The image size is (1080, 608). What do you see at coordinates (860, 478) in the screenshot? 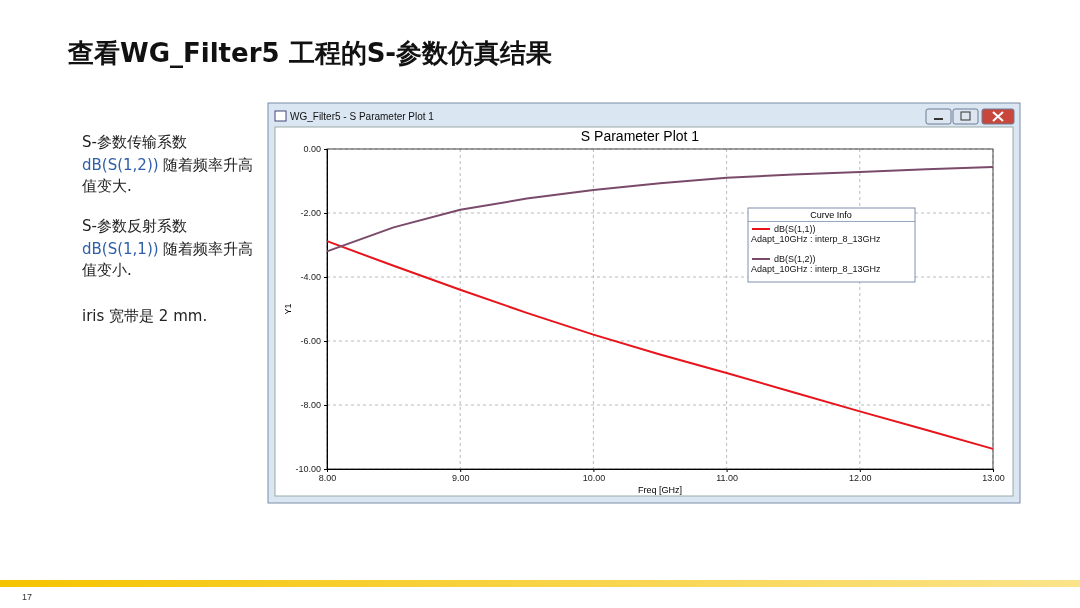
I see `x-tick-label: 12.00` at bounding box center [860, 478].